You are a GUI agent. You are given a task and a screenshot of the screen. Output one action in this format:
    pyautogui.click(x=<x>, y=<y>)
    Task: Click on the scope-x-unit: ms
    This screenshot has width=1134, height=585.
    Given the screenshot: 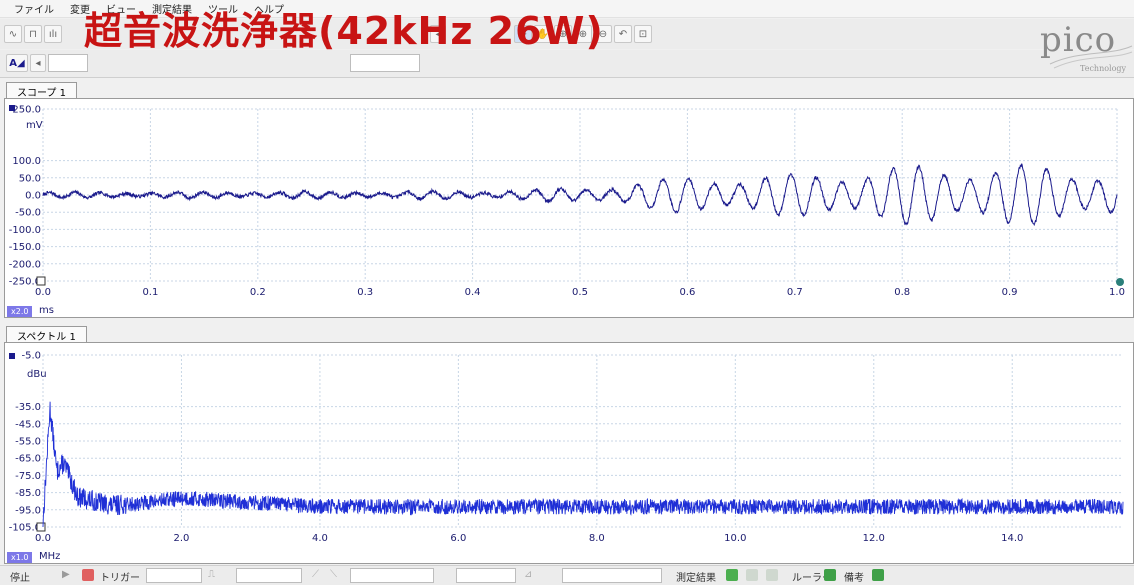 What is the action you would take?
    pyautogui.click(x=46, y=310)
    